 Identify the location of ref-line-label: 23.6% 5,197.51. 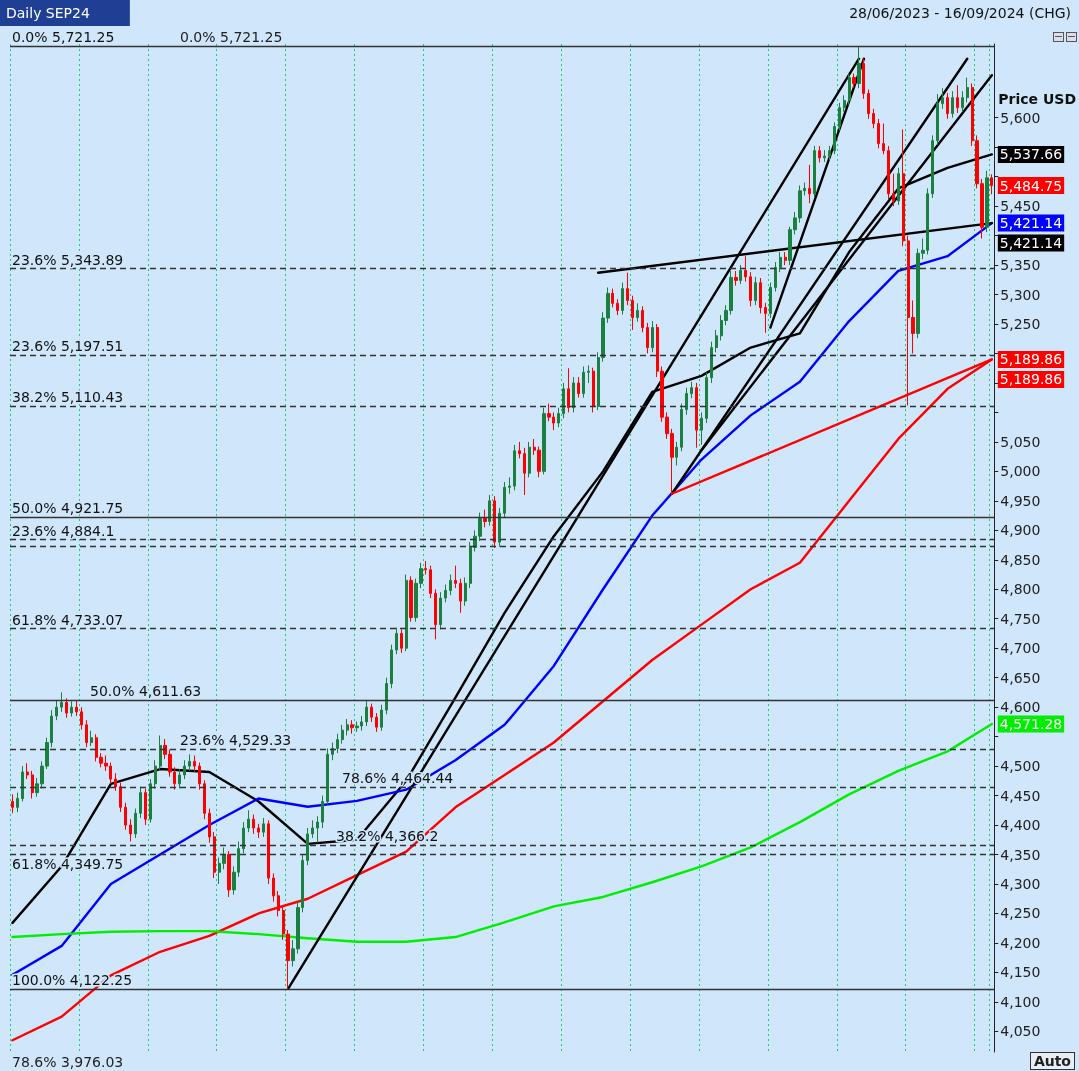
(68, 345).